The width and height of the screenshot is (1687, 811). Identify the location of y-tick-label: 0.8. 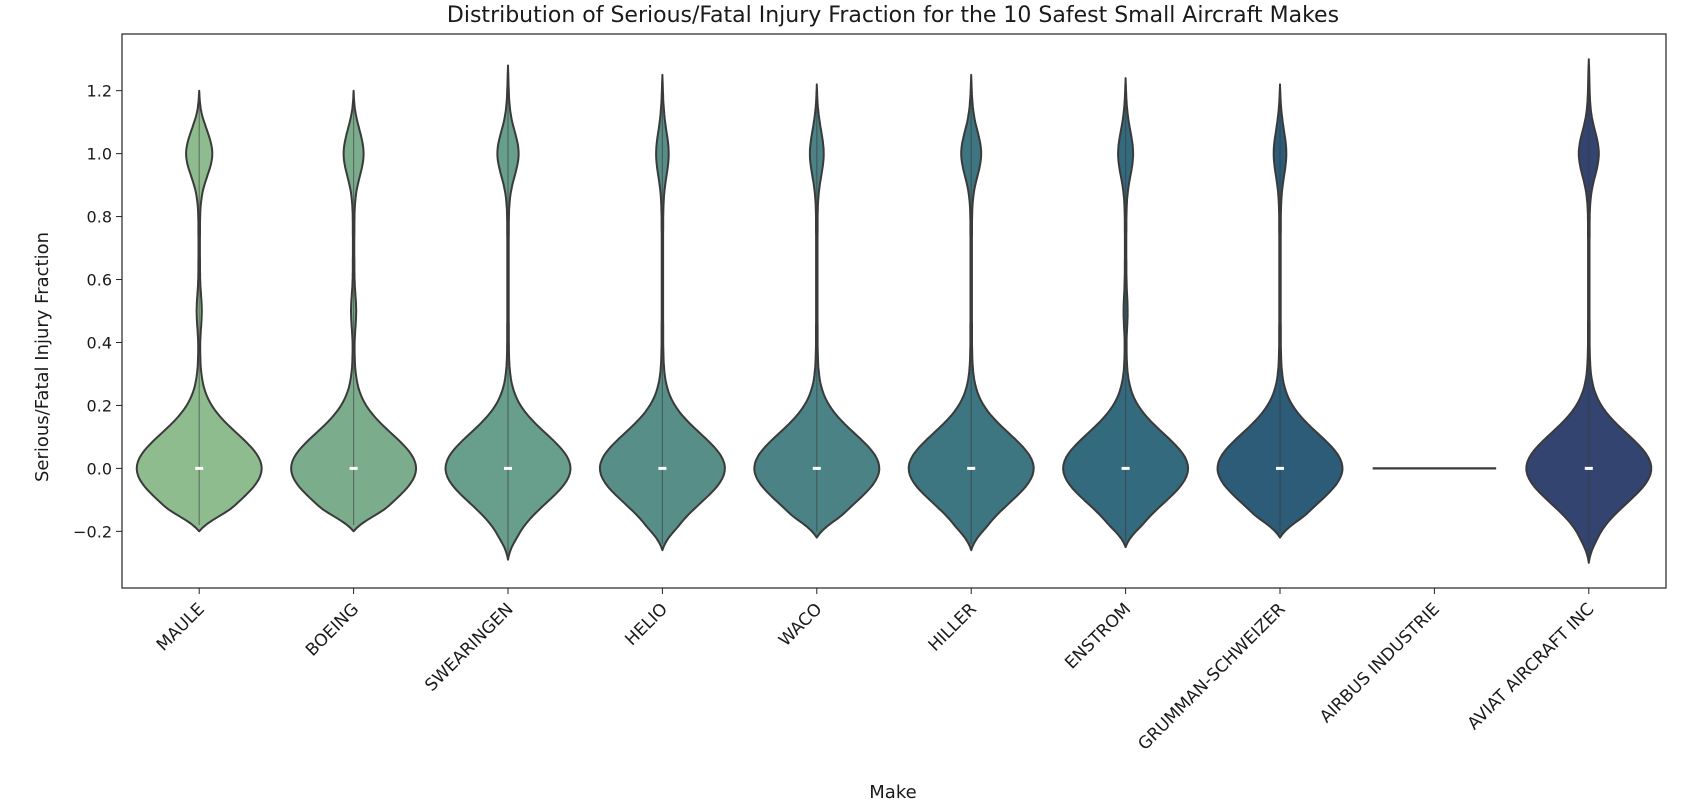
(99, 217).